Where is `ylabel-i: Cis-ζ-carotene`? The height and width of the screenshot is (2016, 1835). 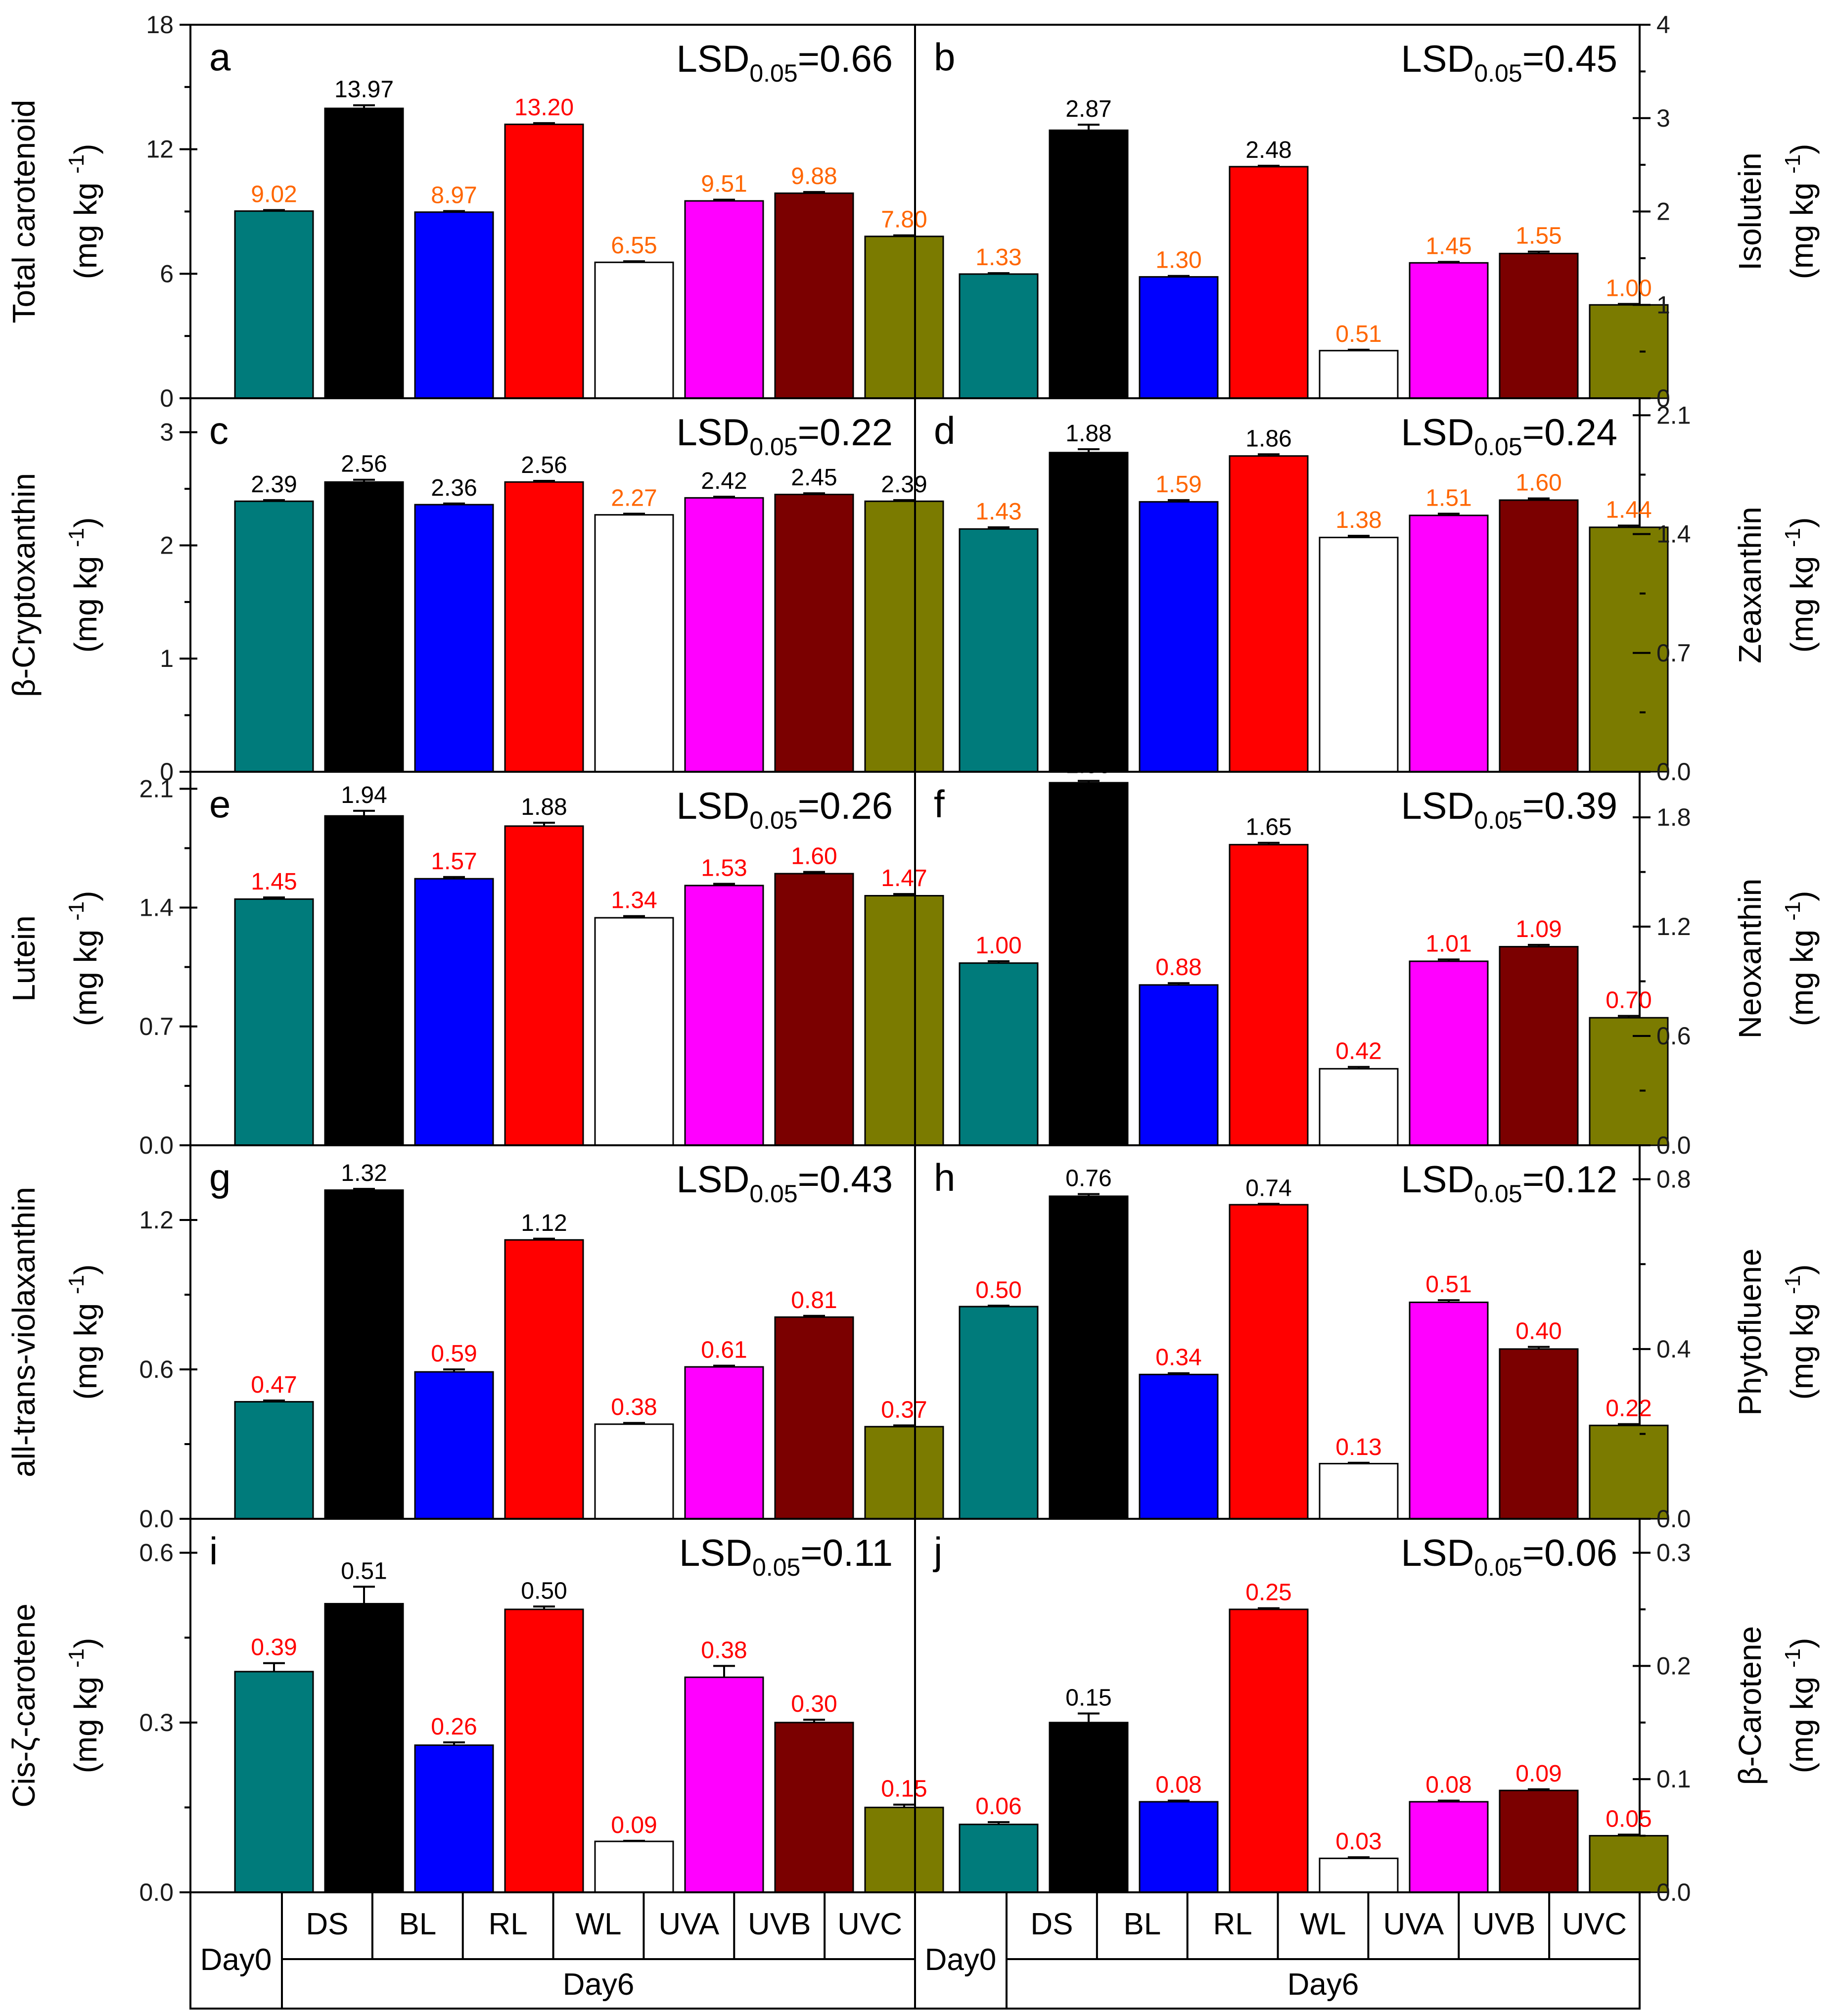
ylabel-i: Cis-ζ-carotene is located at coordinates (24, 1705).